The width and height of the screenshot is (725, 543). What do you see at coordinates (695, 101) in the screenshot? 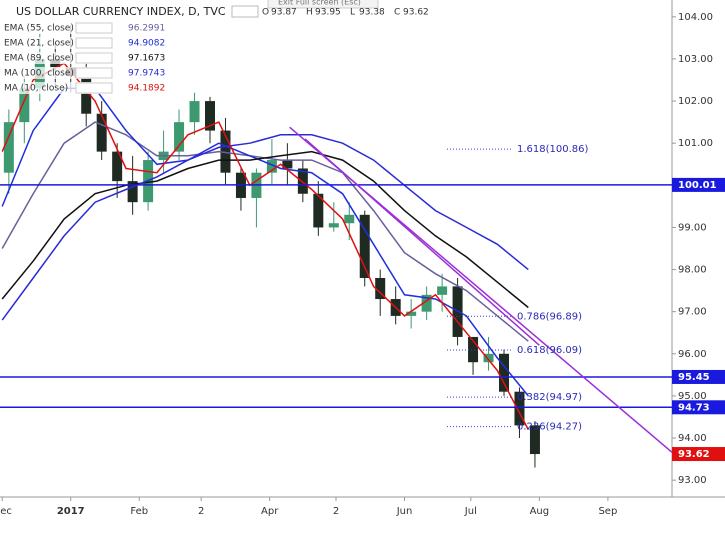
I see `y-tick-label: 102.00` at bounding box center [695, 101].